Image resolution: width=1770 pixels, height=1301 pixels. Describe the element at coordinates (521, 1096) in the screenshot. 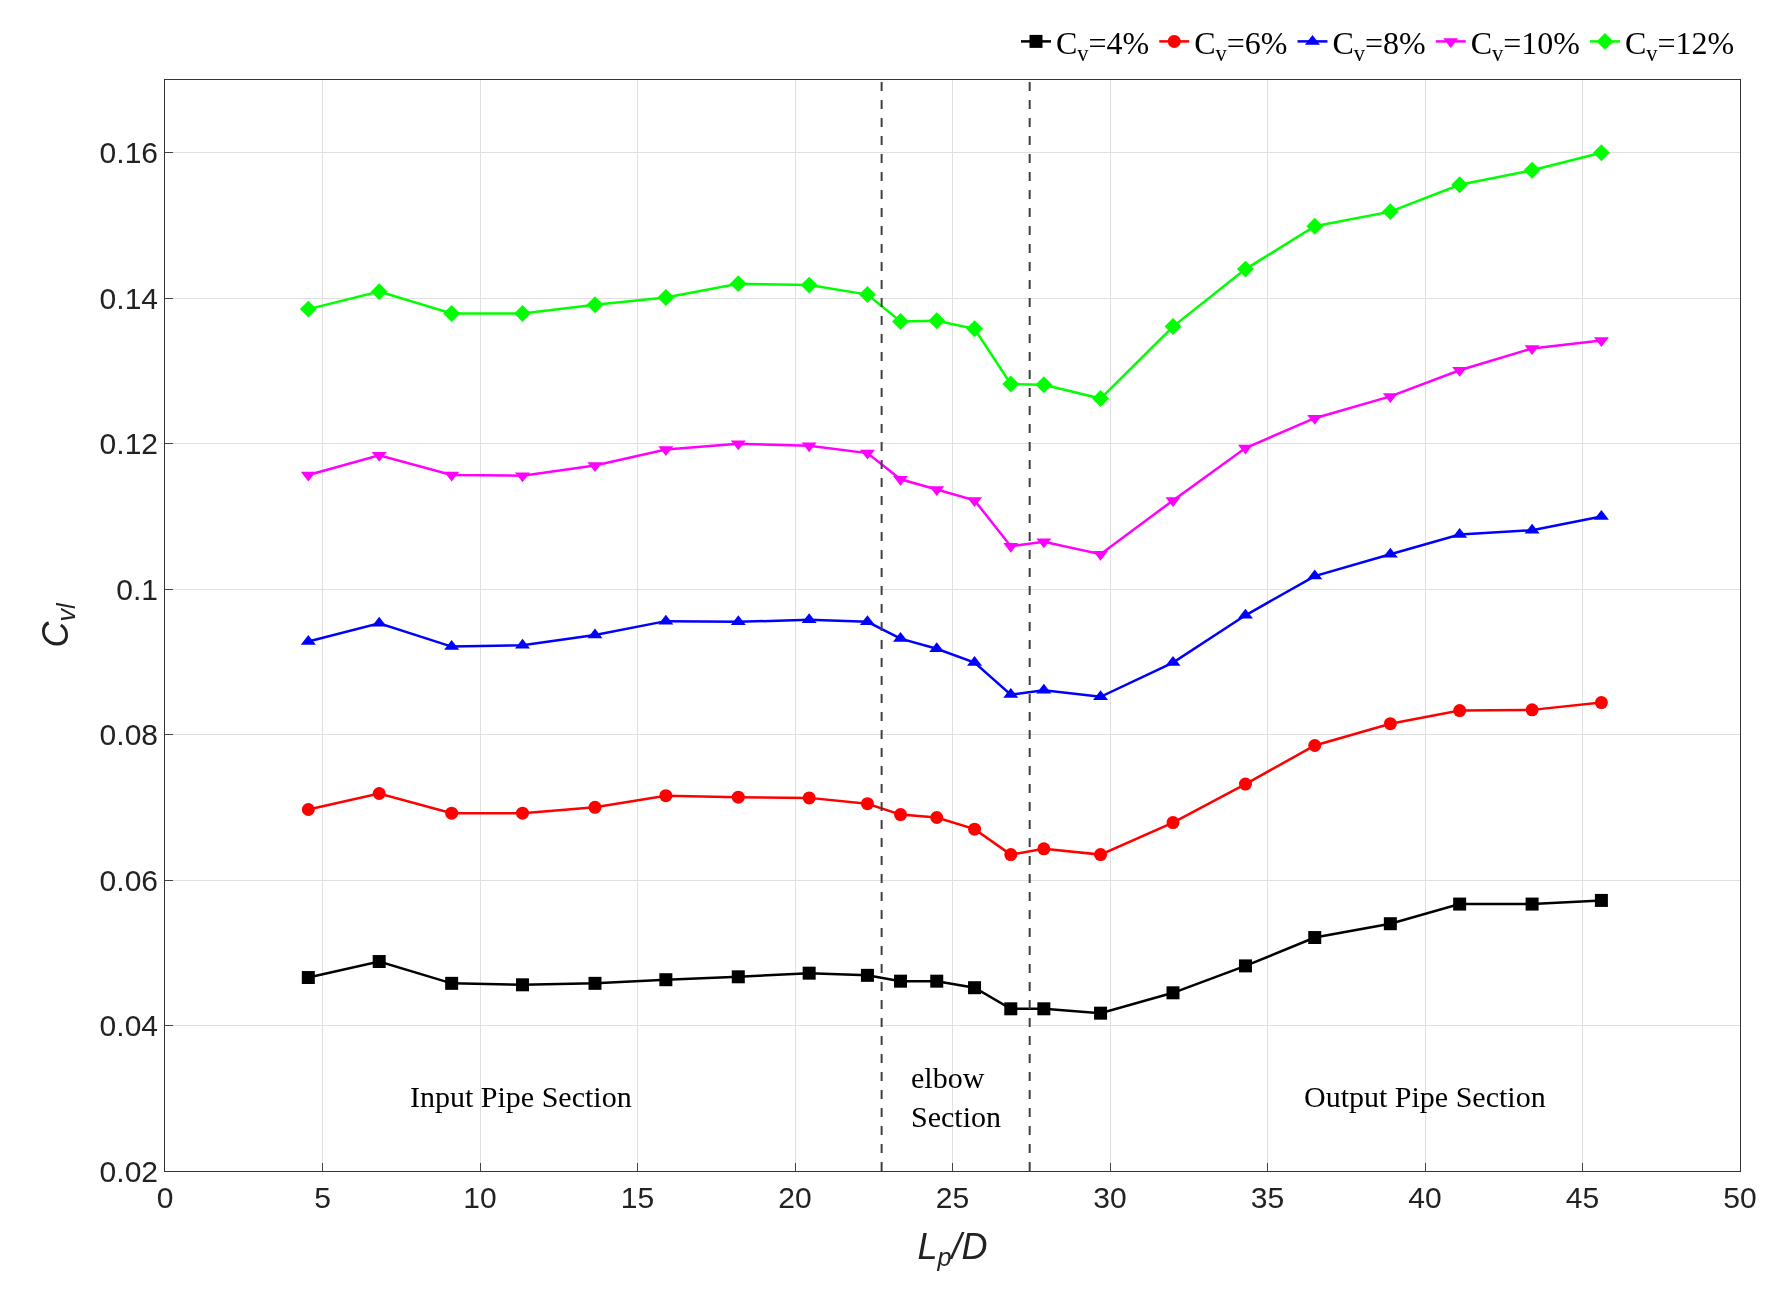

I see `annotation: Input Pipe Section` at that location.